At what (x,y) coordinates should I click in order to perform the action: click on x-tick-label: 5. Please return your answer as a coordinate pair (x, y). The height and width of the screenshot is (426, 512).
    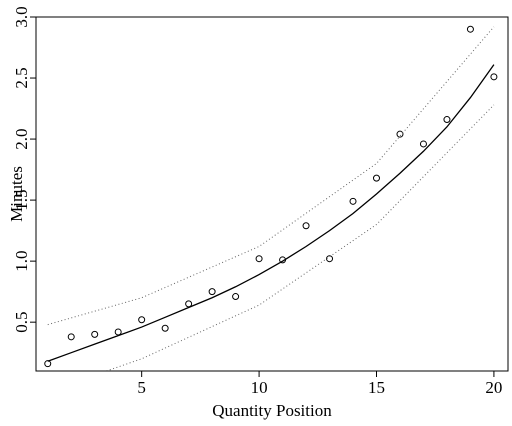
    Looking at the image, I should click on (141, 387).